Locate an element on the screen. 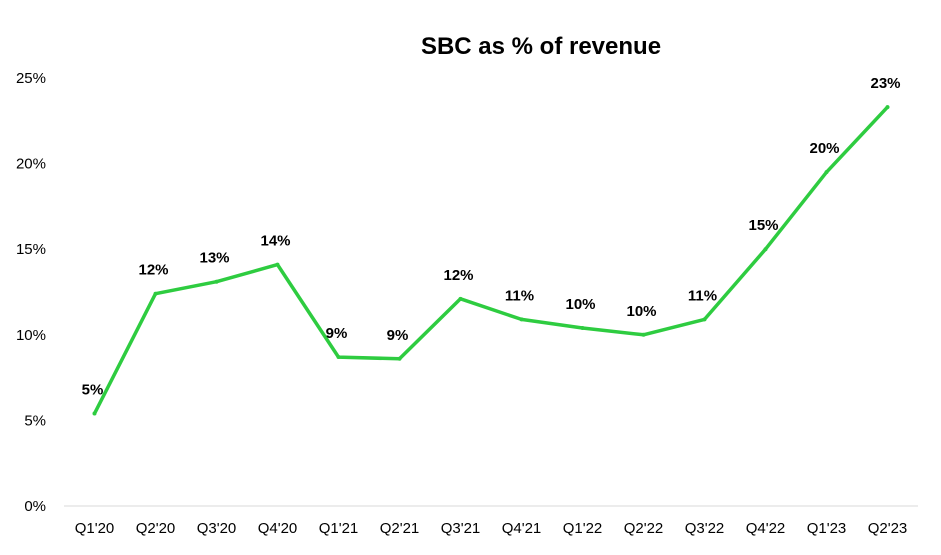  y-axis: 0% 5% 10% 15% 20% 25% is located at coordinates (31, 292).